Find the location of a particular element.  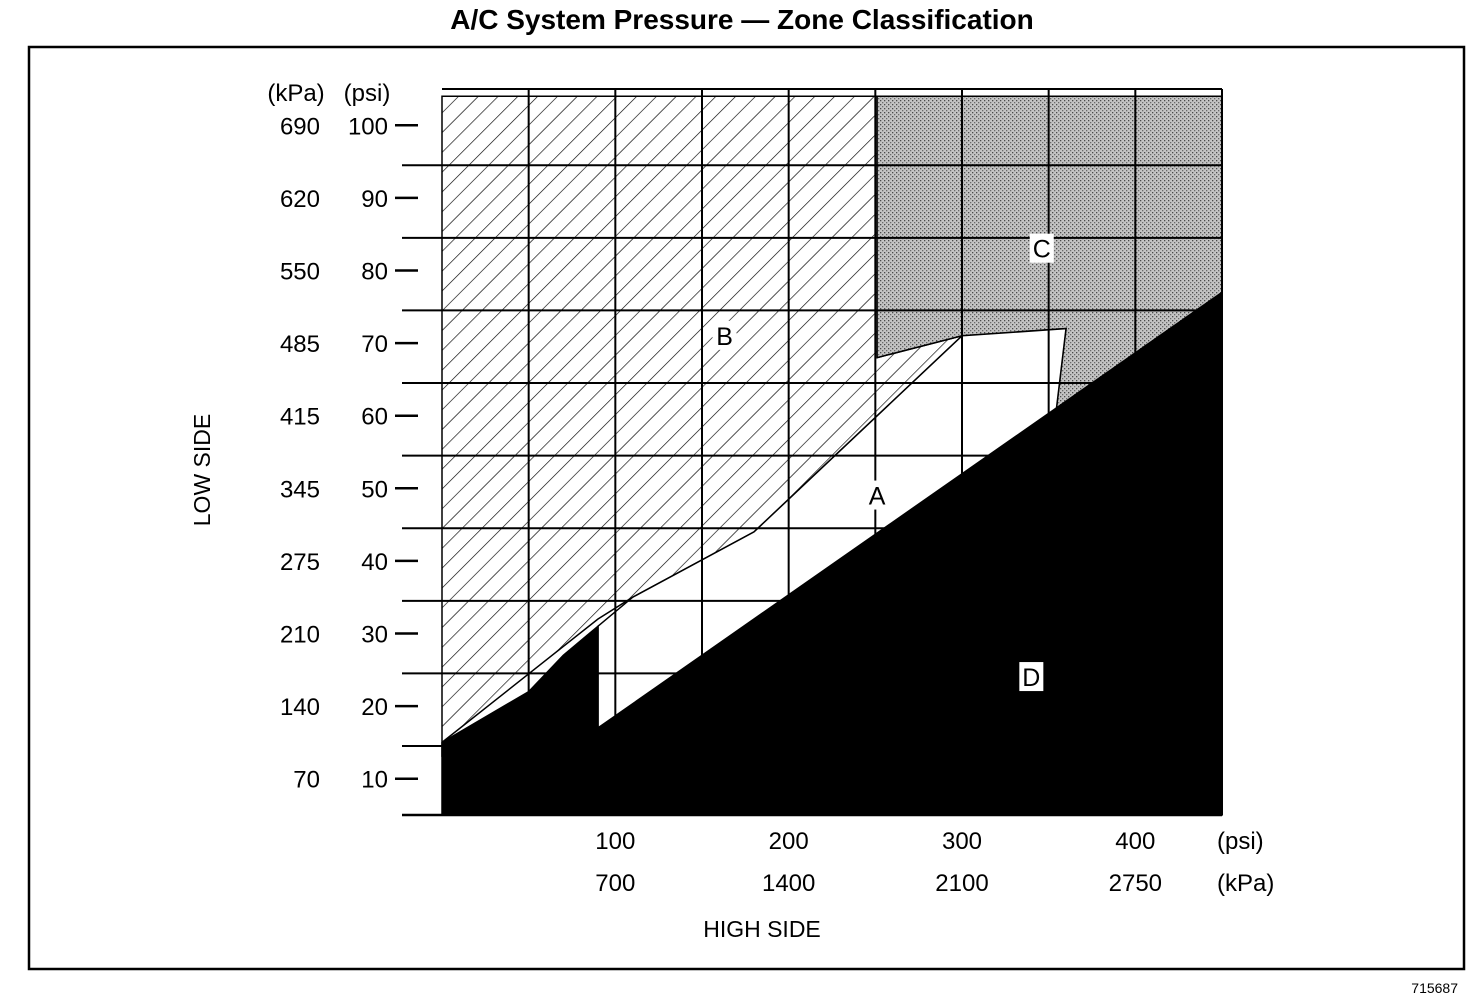

zone-label-c: C is located at coordinates (1042, 250).